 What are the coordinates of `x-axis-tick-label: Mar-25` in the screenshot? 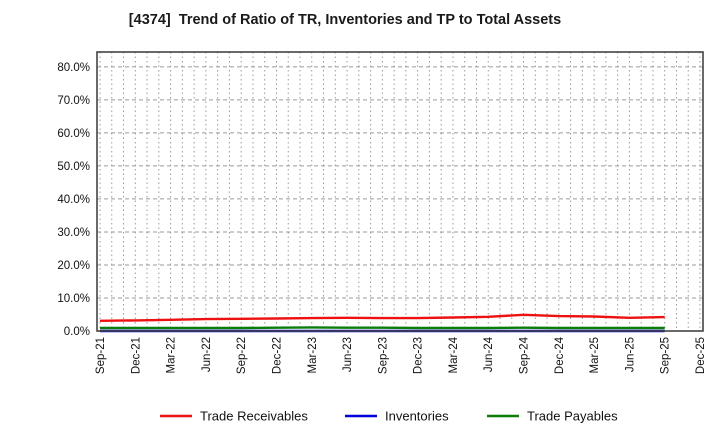 It's located at (595, 355).